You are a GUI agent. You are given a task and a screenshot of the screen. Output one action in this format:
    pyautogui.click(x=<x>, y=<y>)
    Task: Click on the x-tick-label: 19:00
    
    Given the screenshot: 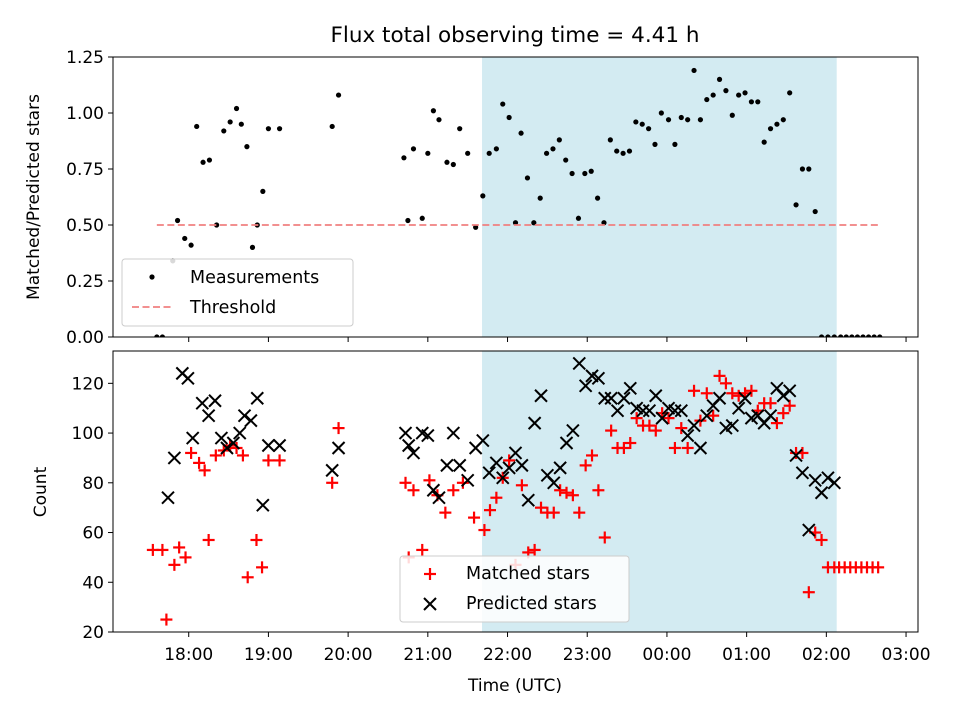 What is the action you would take?
    pyautogui.click(x=268, y=655)
    